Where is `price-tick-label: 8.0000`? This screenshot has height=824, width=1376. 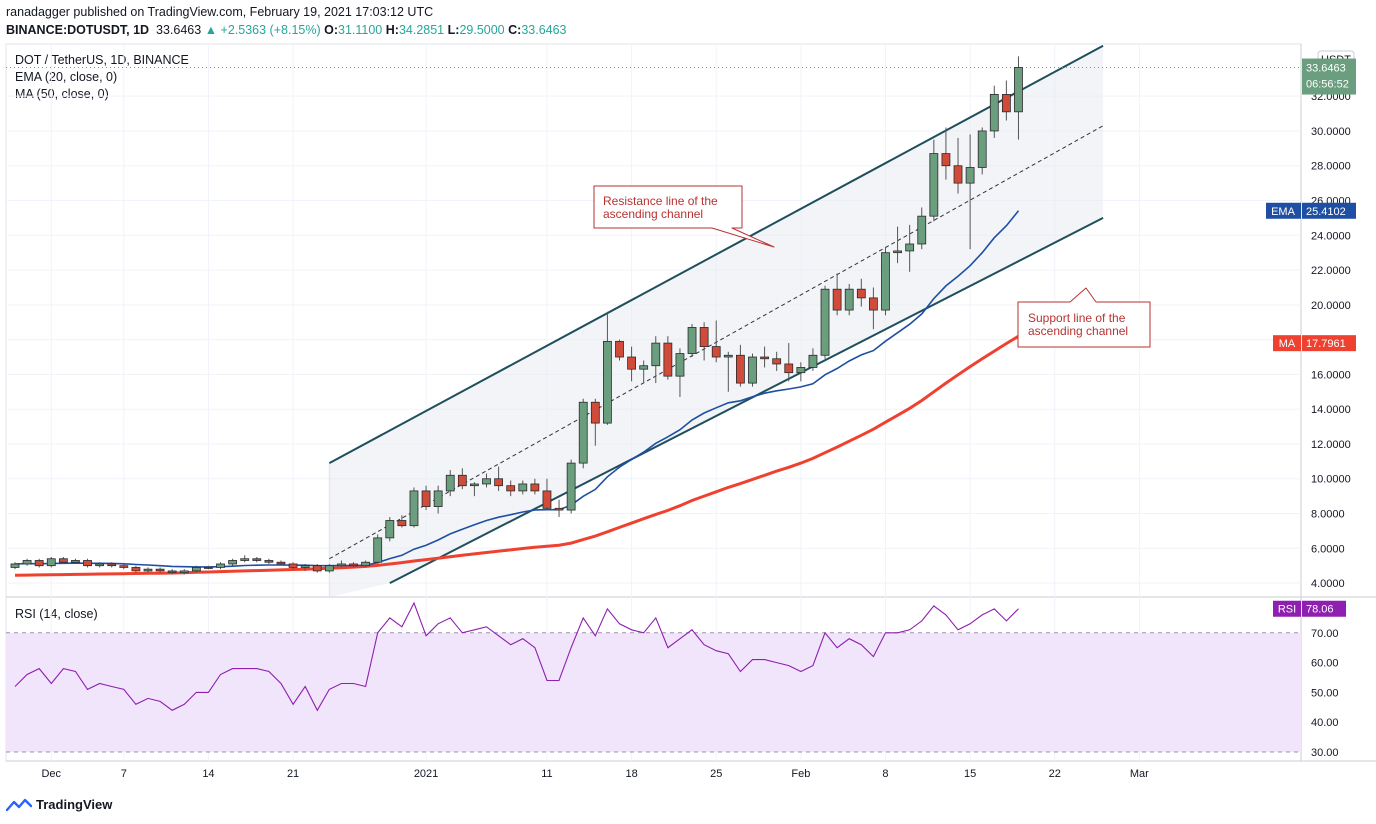 price-tick-label: 8.0000 is located at coordinates (1328, 515).